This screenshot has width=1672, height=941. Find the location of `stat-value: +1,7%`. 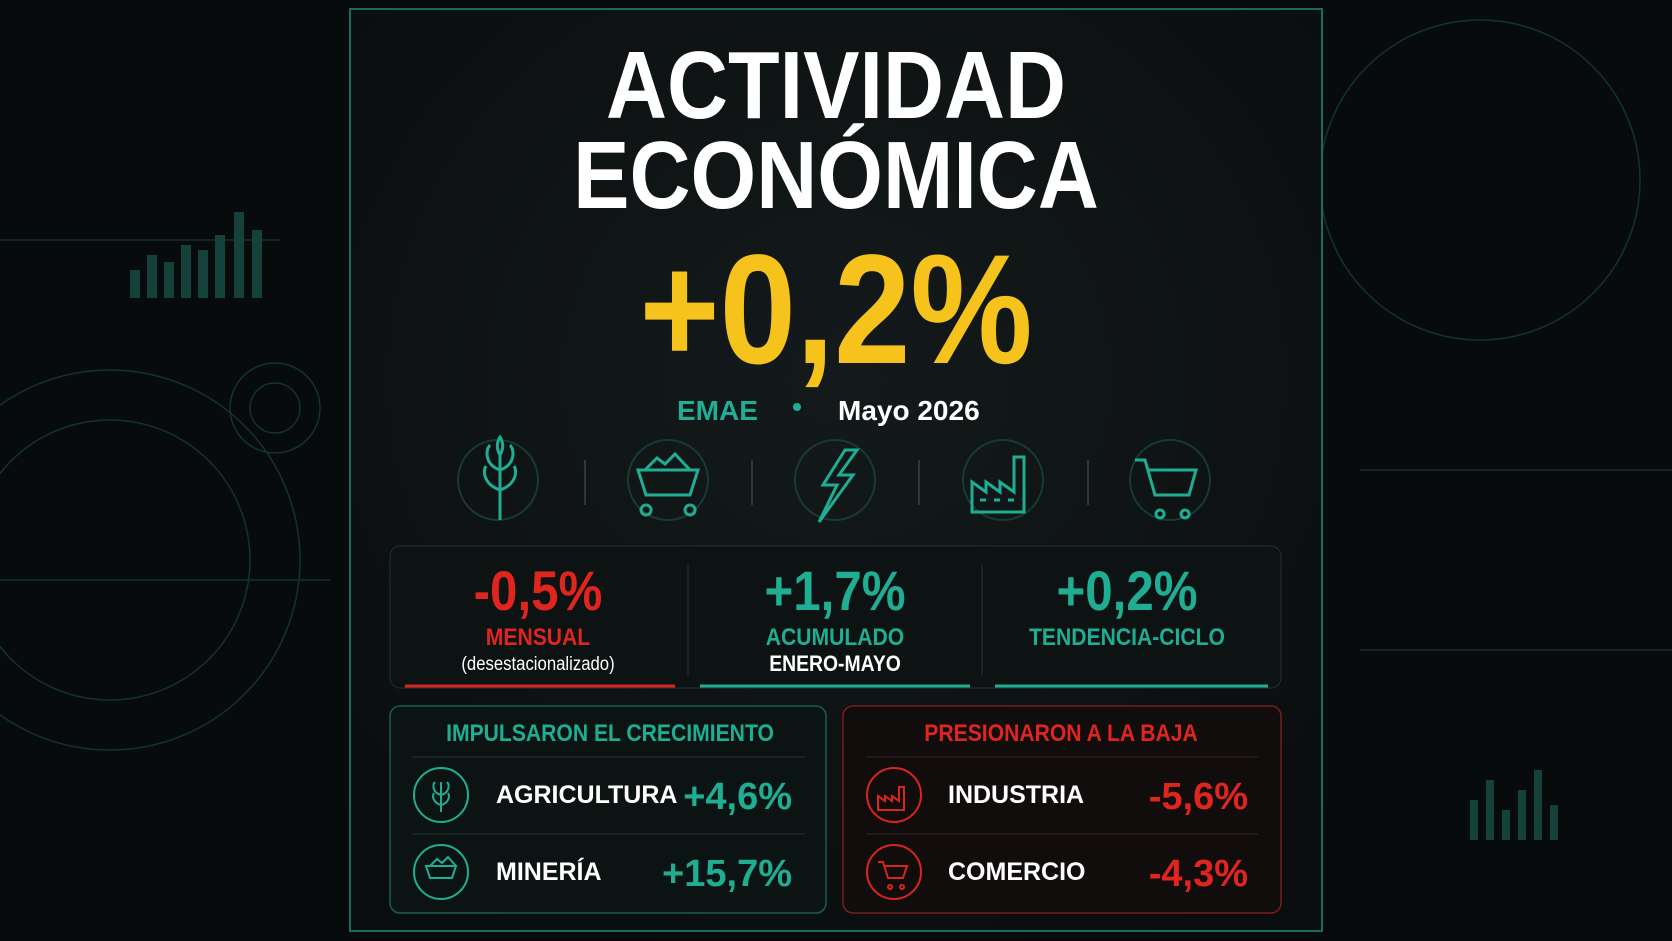

stat-value: +1,7% is located at coordinates (835, 590).